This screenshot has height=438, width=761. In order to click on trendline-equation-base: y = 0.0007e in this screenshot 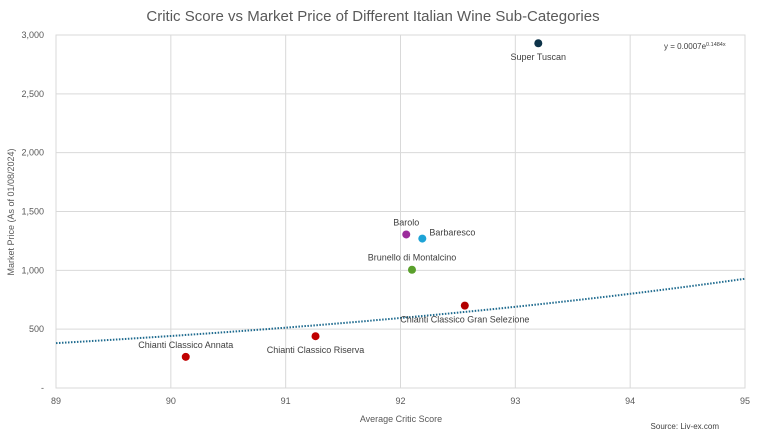, I will do `click(685, 46)`.